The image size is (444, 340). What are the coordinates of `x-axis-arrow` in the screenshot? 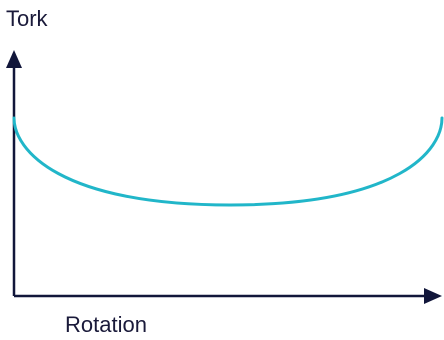 It's located at (433, 296).